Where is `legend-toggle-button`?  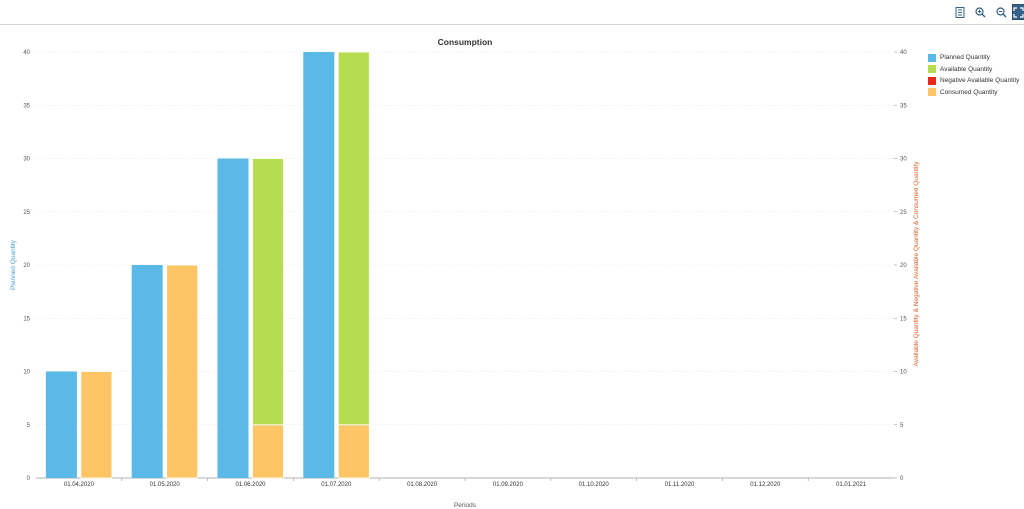
legend-toggle-button is located at coordinates (960, 12).